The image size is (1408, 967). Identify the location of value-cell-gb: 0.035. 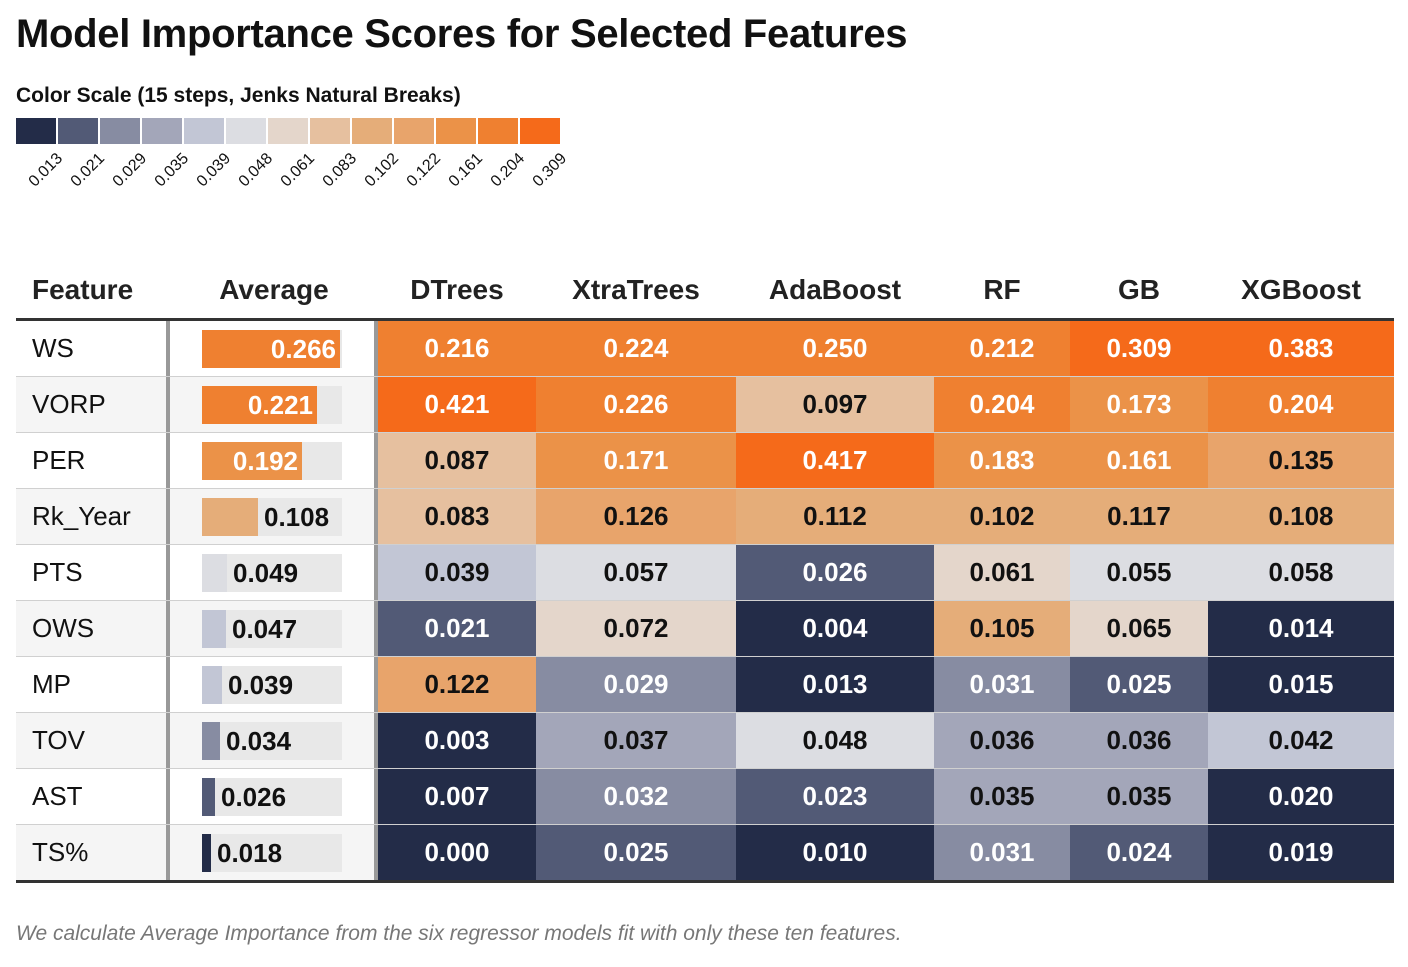
(1139, 796).